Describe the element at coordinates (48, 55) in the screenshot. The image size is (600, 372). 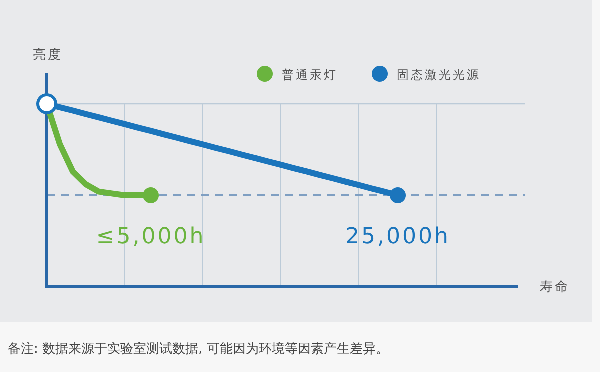
I see `y-axis-title: 亮度` at that location.